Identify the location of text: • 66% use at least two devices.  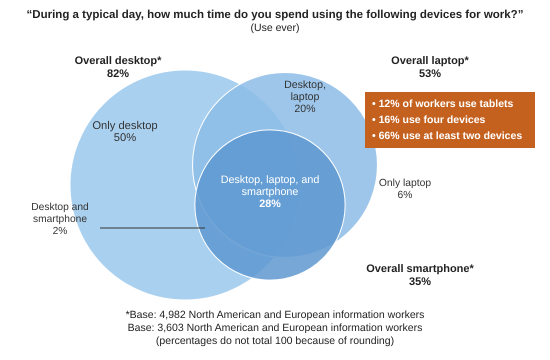
(447, 136).